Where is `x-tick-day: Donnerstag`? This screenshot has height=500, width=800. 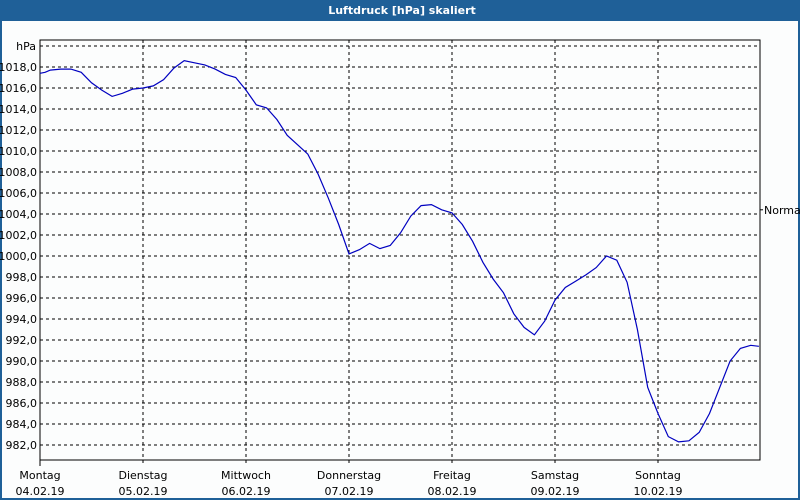
x-tick-day: Donnerstag is located at coordinates (349, 475).